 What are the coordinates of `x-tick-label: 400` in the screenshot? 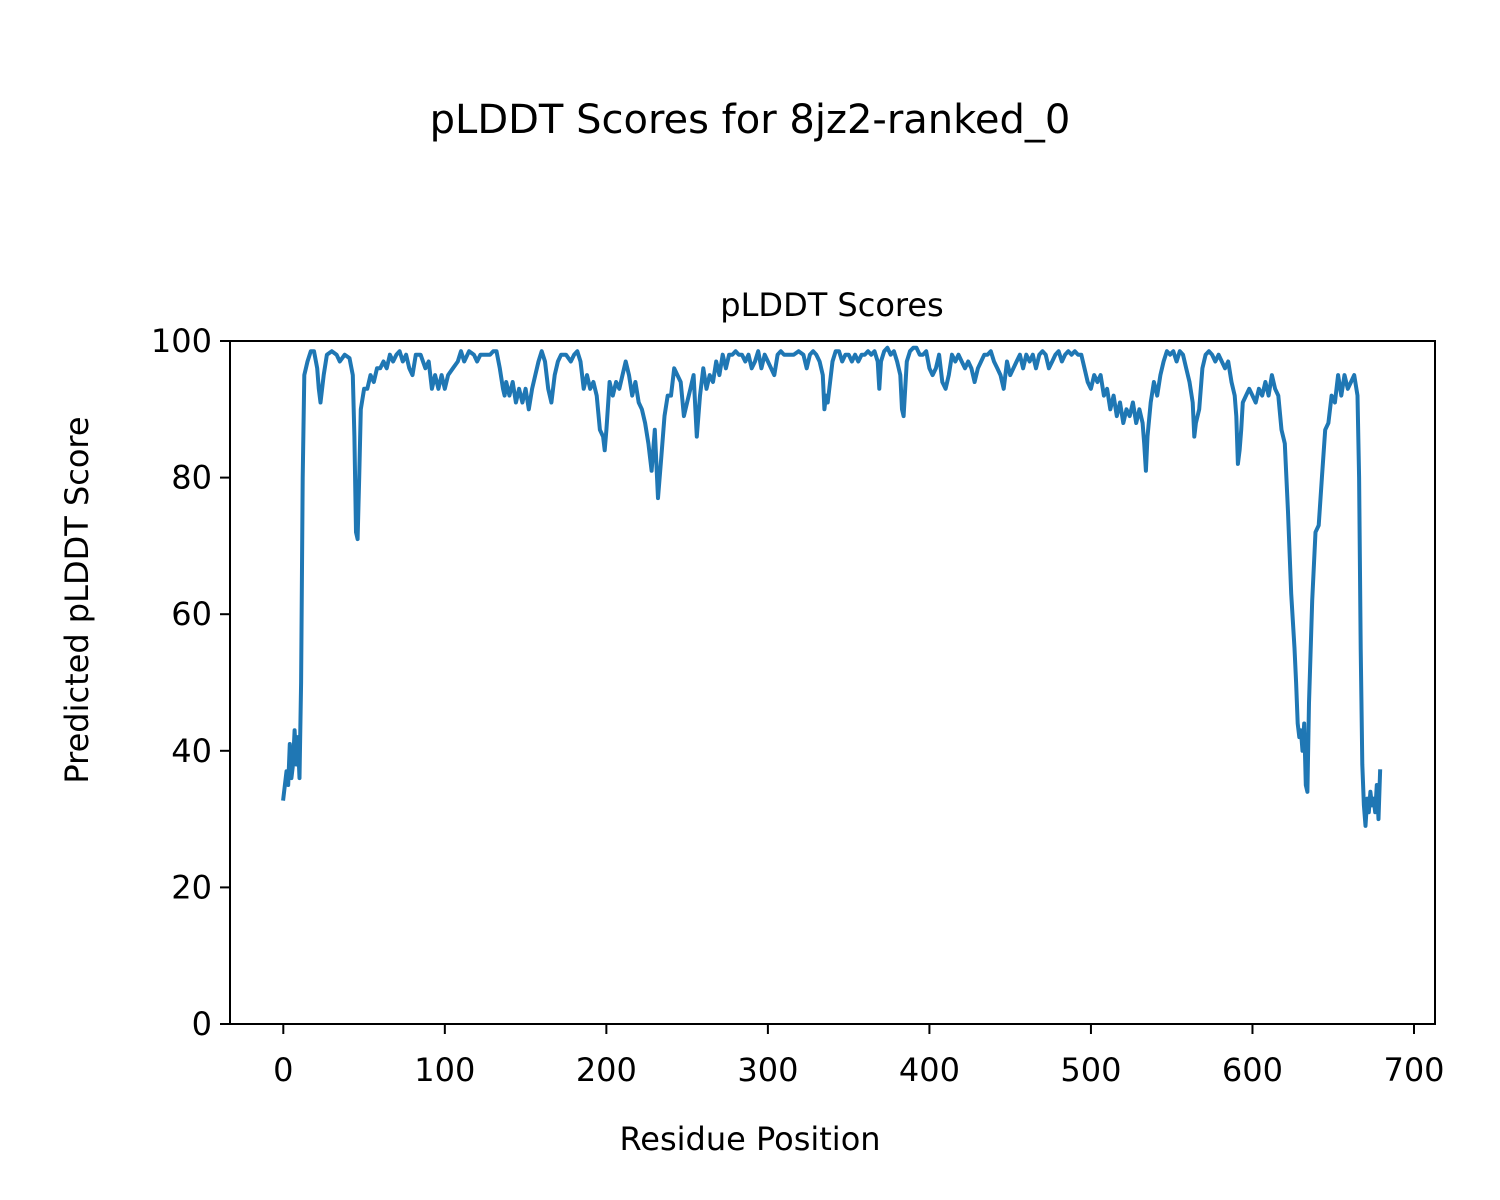 It's located at (929, 1070).